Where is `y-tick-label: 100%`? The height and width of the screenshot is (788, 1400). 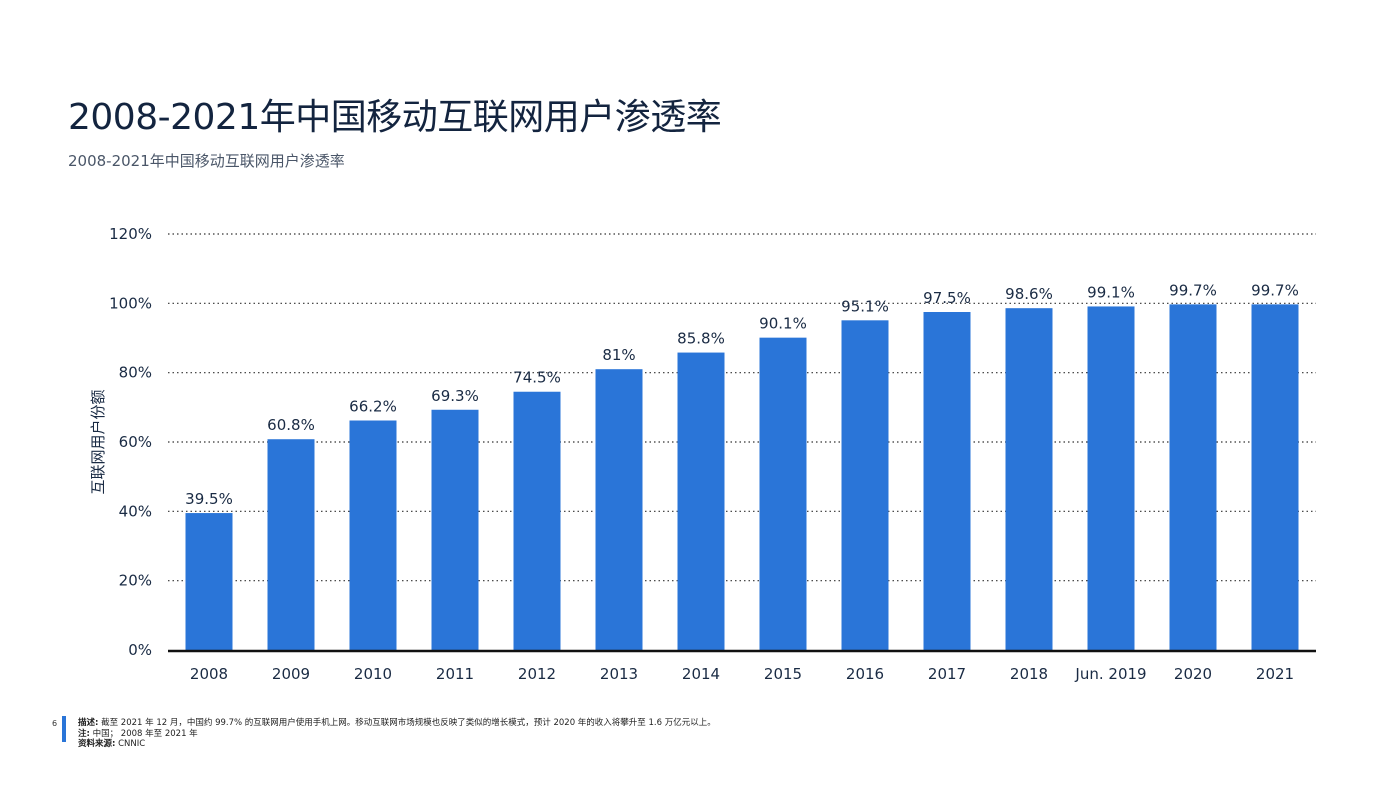
y-tick-label: 100% is located at coordinates (130, 303).